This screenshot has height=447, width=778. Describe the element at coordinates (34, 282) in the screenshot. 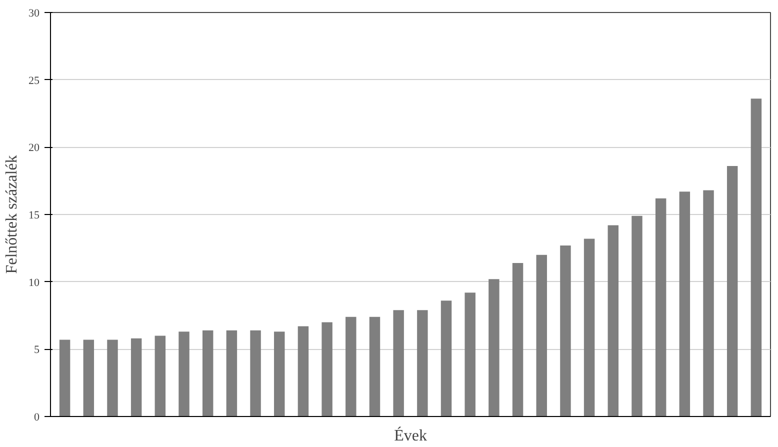

I see `y-tick-label: 10` at that location.